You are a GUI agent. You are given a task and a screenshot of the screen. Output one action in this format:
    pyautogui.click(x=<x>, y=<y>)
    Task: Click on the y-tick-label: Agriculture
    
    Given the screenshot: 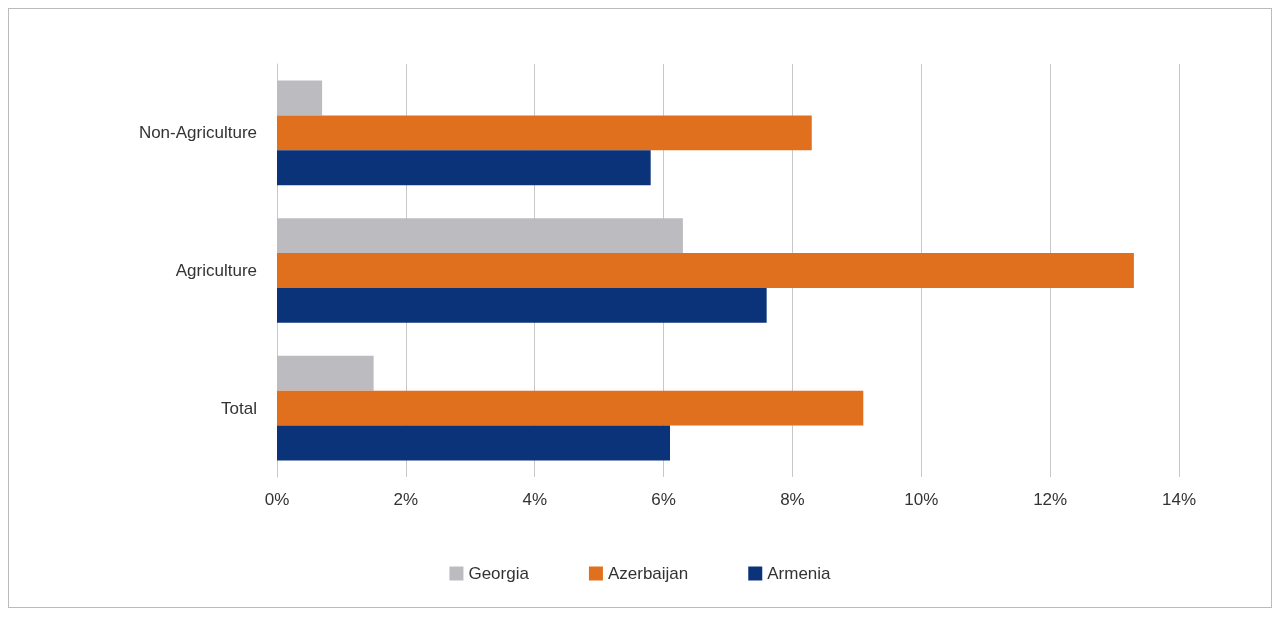 What is the action you would take?
    pyautogui.click(x=216, y=270)
    